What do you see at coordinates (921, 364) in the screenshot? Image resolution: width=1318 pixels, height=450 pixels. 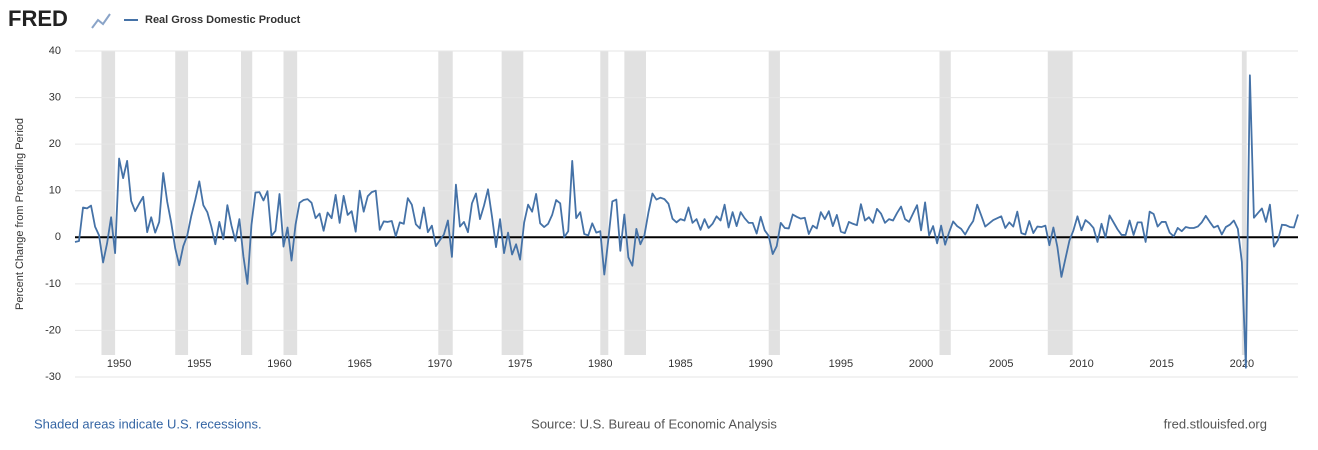 I see `x-tick-label: 2000` at bounding box center [921, 364].